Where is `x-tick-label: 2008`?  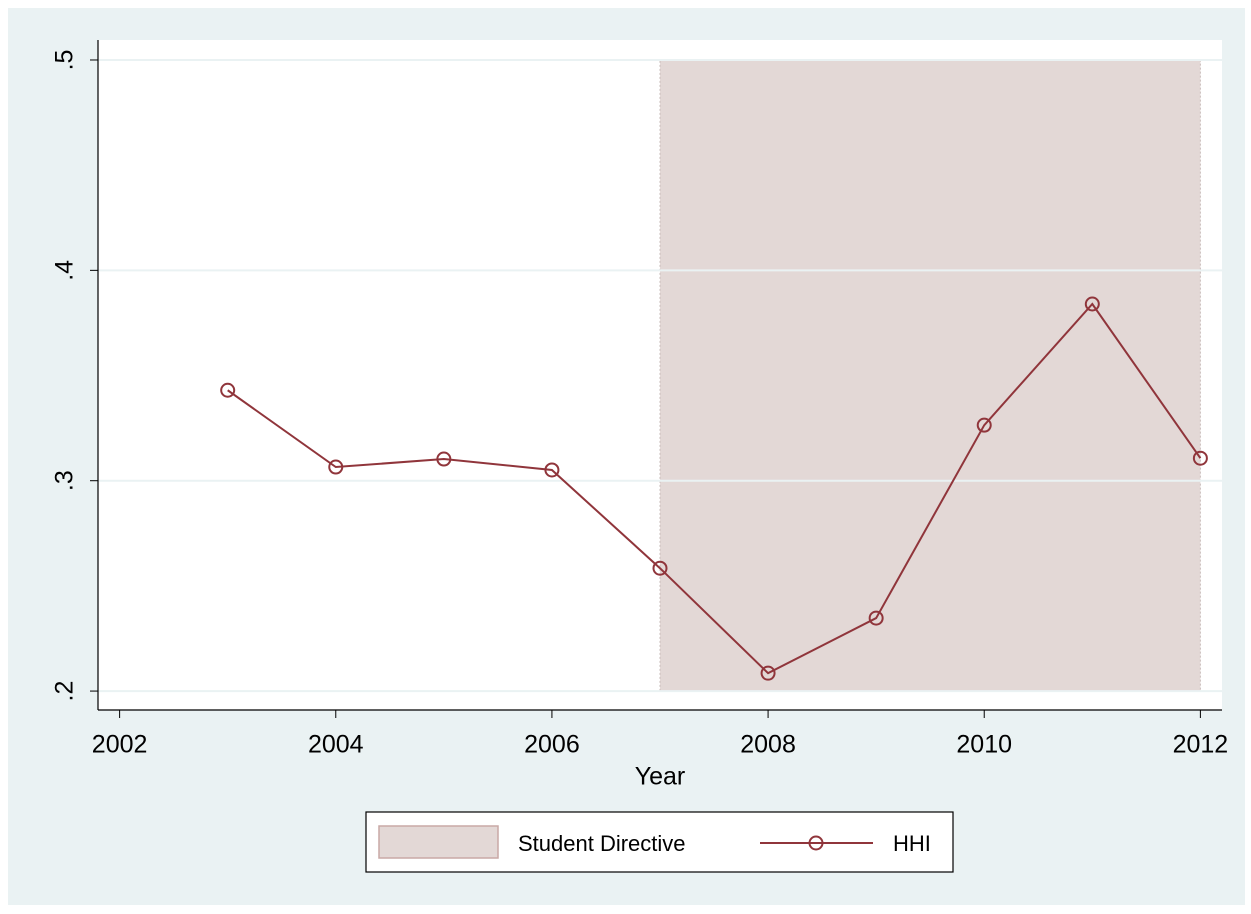
x-tick-label: 2008 is located at coordinates (768, 745).